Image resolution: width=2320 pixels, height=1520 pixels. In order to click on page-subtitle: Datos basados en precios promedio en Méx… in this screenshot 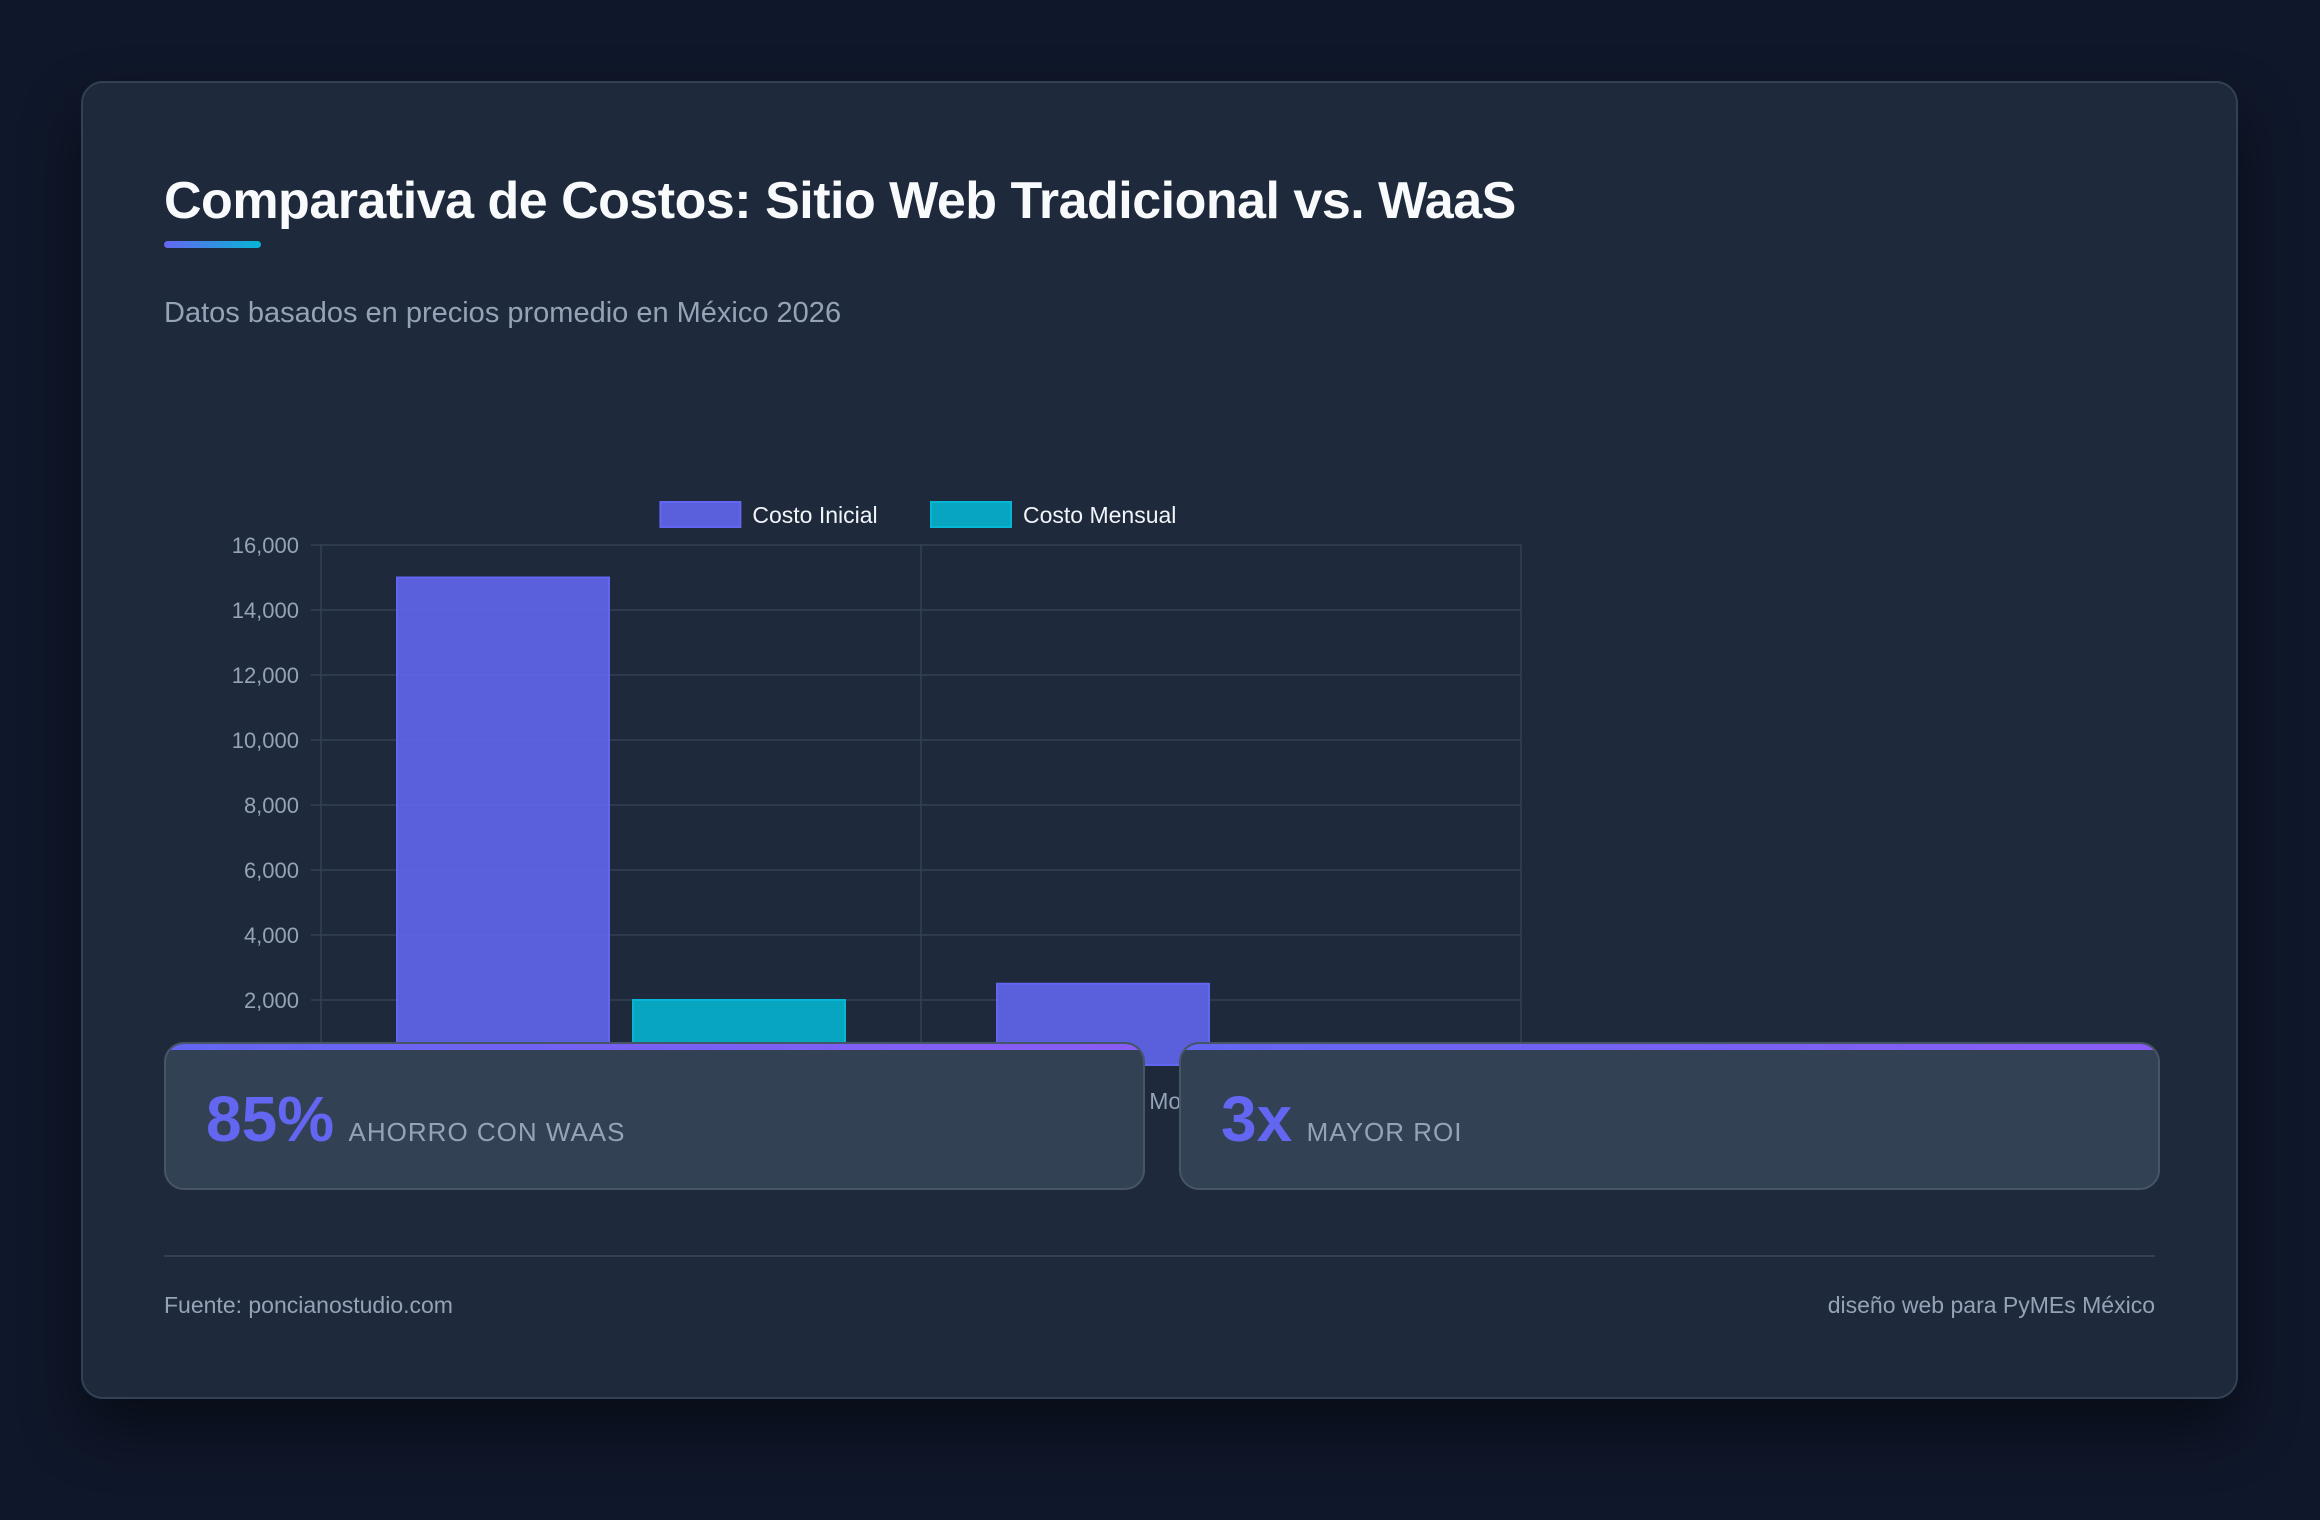, I will do `click(503, 313)`.